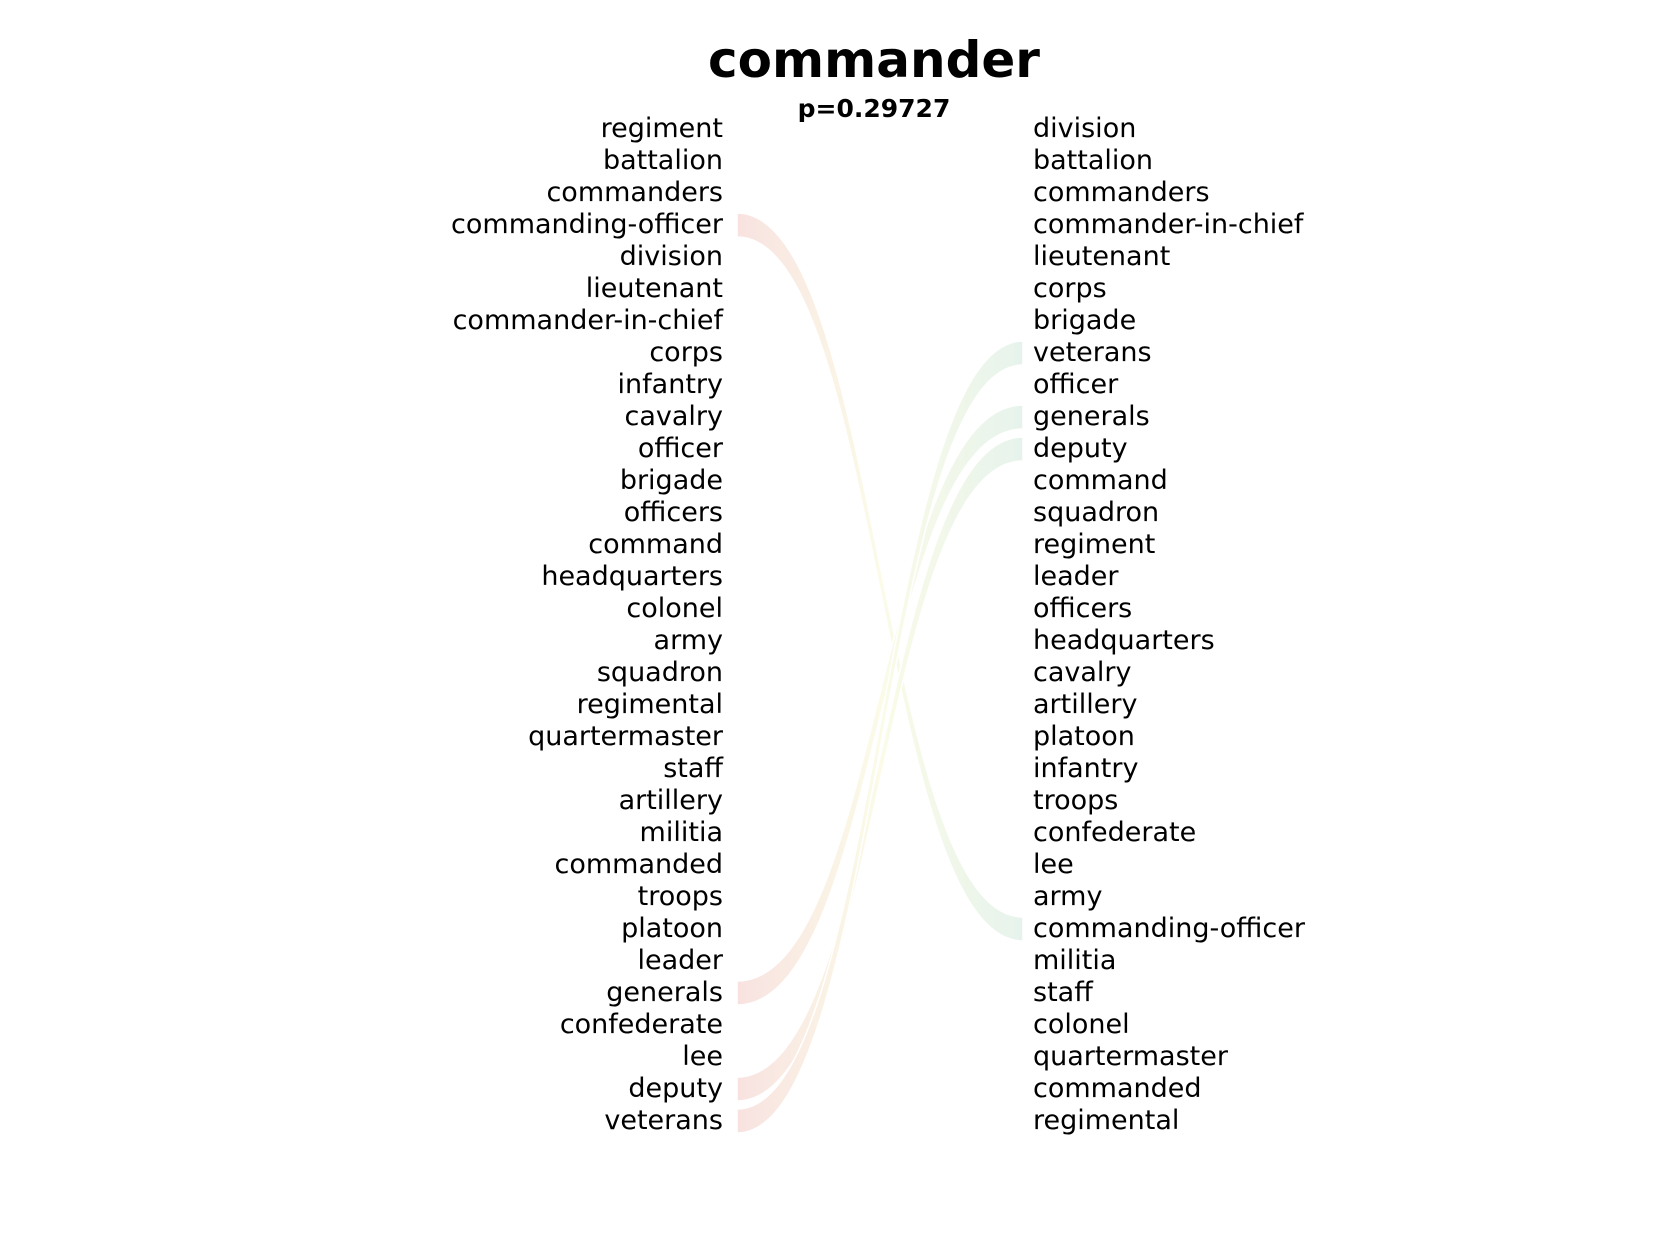 Image resolution: width=1680 pixels, height=1260 pixels. What do you see at coordinates (1068, 896) in the screenshot?
I see `right-word-item: army` at bounding box center [1068, 896].